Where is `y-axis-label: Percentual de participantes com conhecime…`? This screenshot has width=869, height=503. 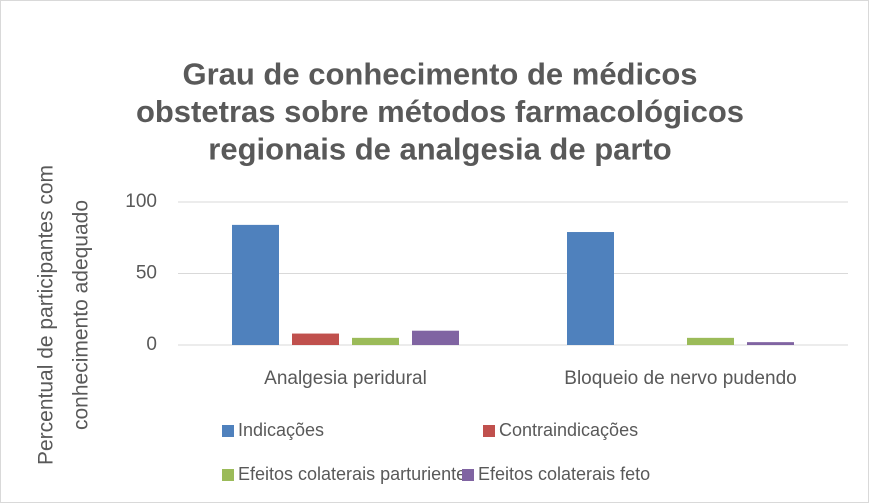 y-axis-label: Percentual de participantes com conhecime… is located at coordinates (63, 315).